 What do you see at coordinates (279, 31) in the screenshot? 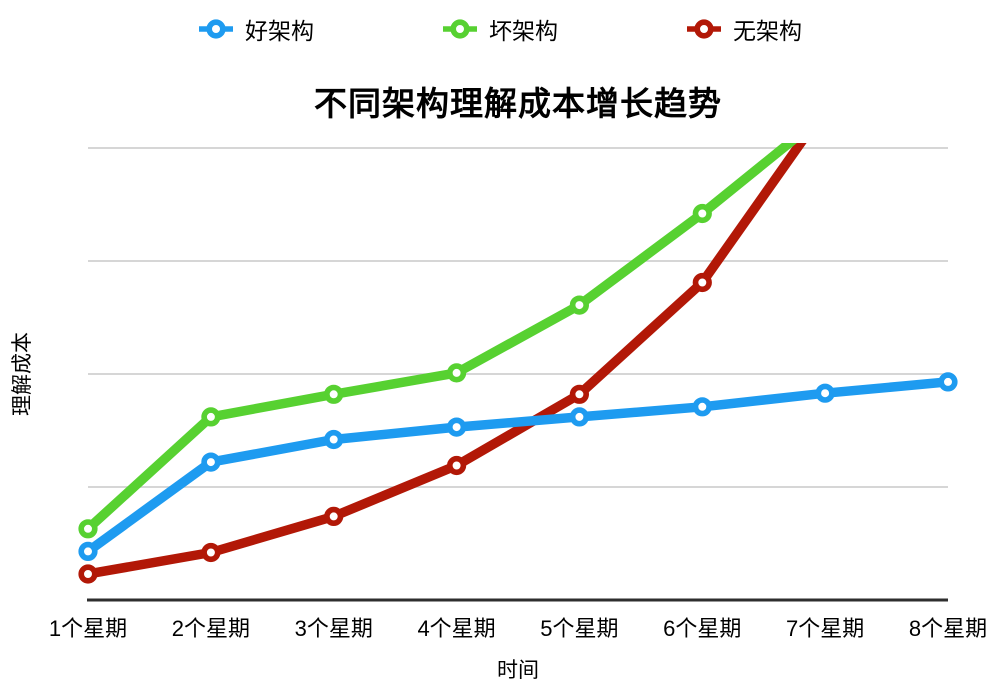
I see `legend-label-good-architecture: 好架构` at bounding box center [279, 31].